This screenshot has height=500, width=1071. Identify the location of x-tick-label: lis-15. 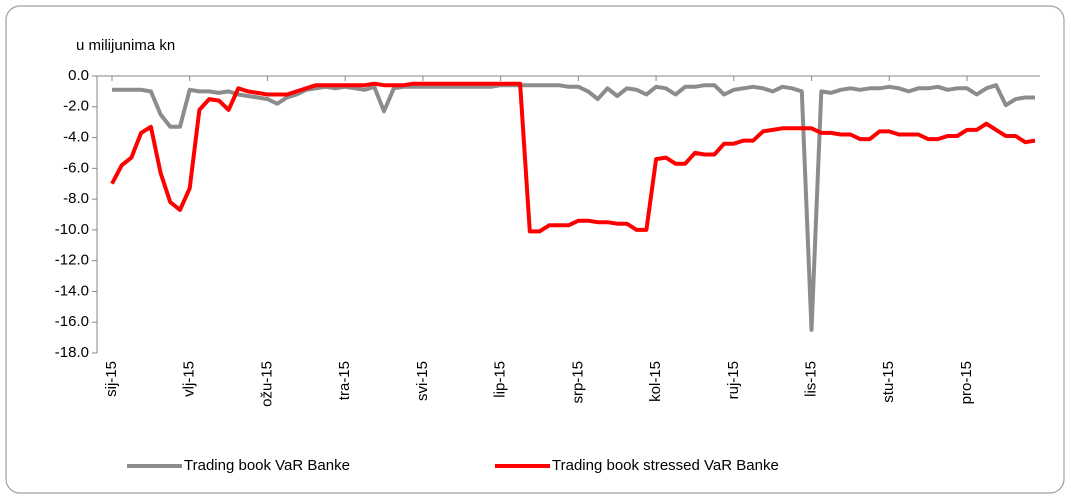
(811, 379).